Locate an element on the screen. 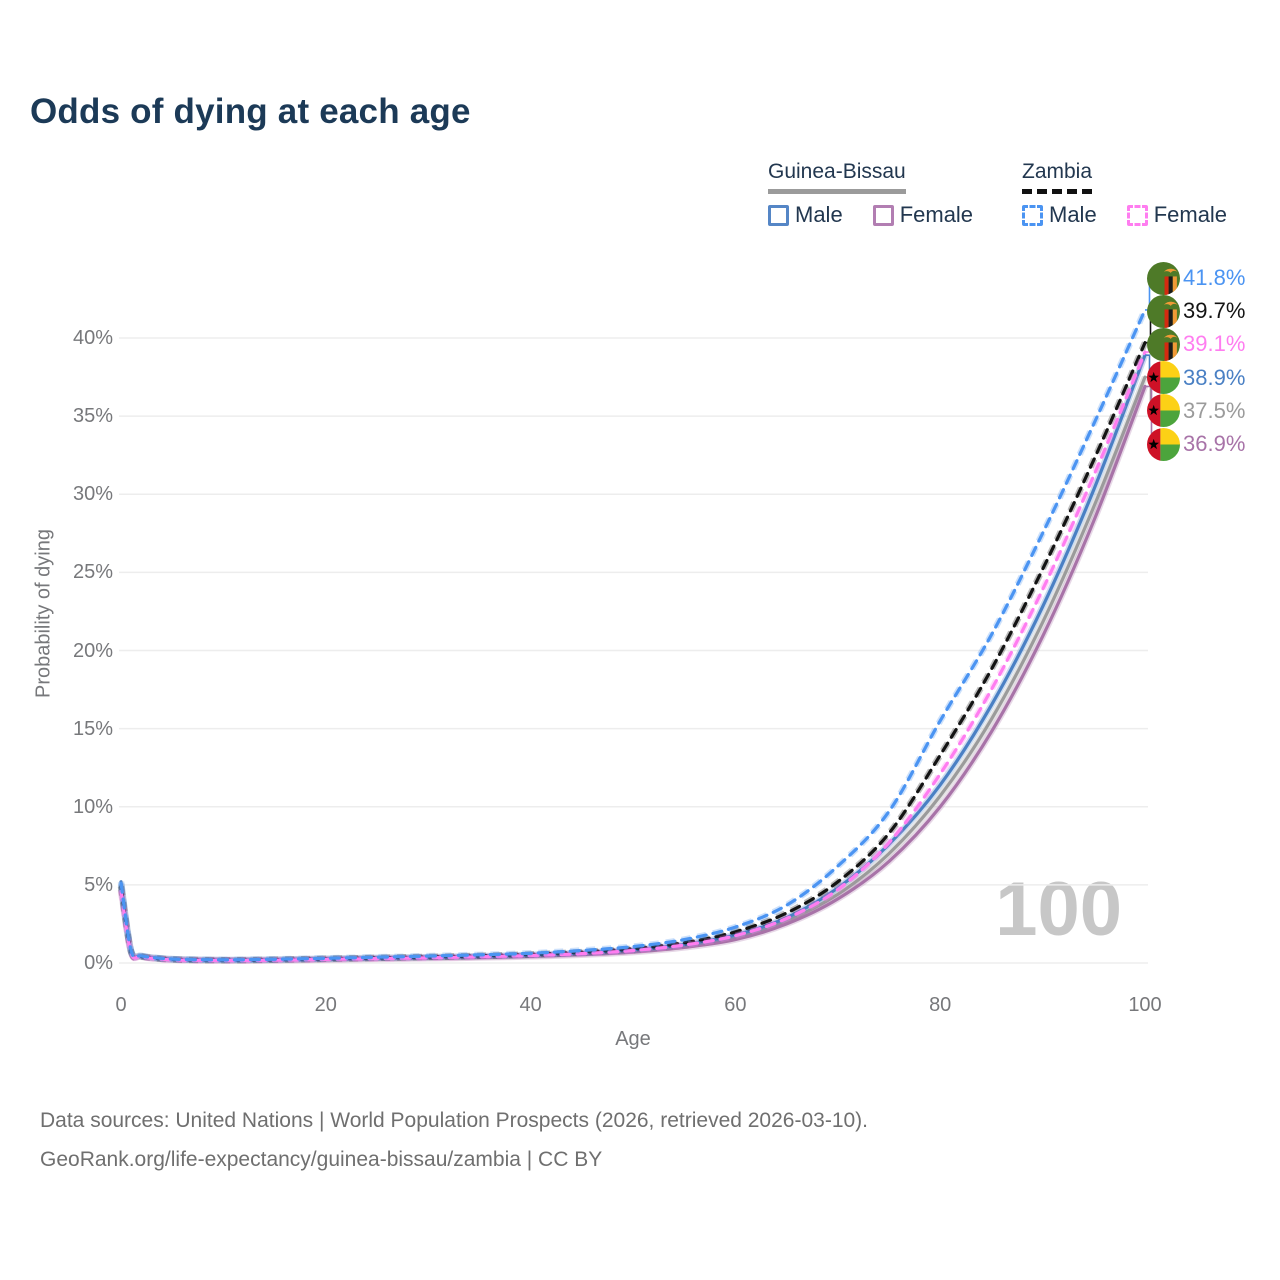 The width and height of the screenshot is (1280, 1280). legend-header-guinea-bissau: Guinea-Bissau is located at coordinates (837, 177).